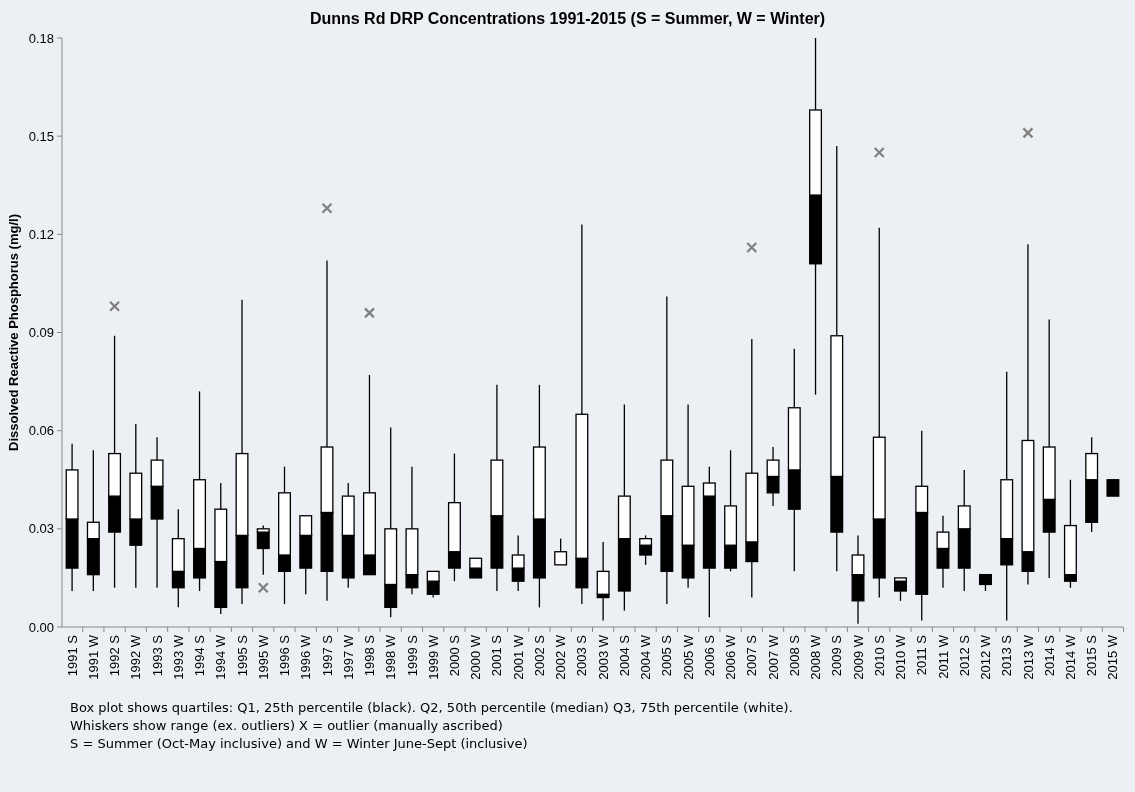 The width and height of the screenshot is (1135, 792). What do you see at coordinates (858, 657) in the screenshot?
I see `x-tick-label: 2009 W` at bounding box center [858, 657].